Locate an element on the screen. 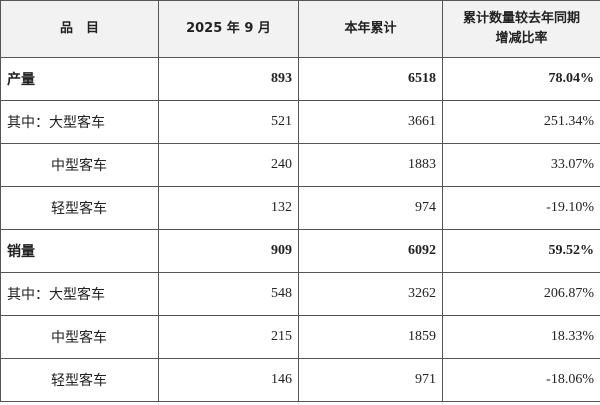  header-cell: 累计数量较去年同期增减比率 is located at coordinates (521, 29).